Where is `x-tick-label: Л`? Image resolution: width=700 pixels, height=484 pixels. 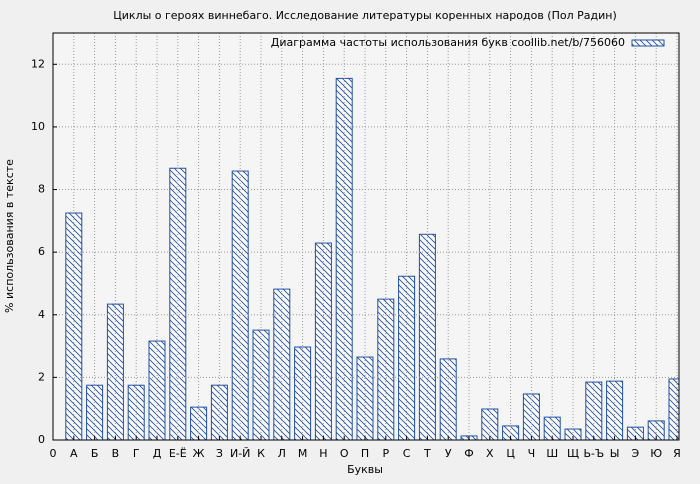 x-tick-label: Л is located at coordinates (282, 453).